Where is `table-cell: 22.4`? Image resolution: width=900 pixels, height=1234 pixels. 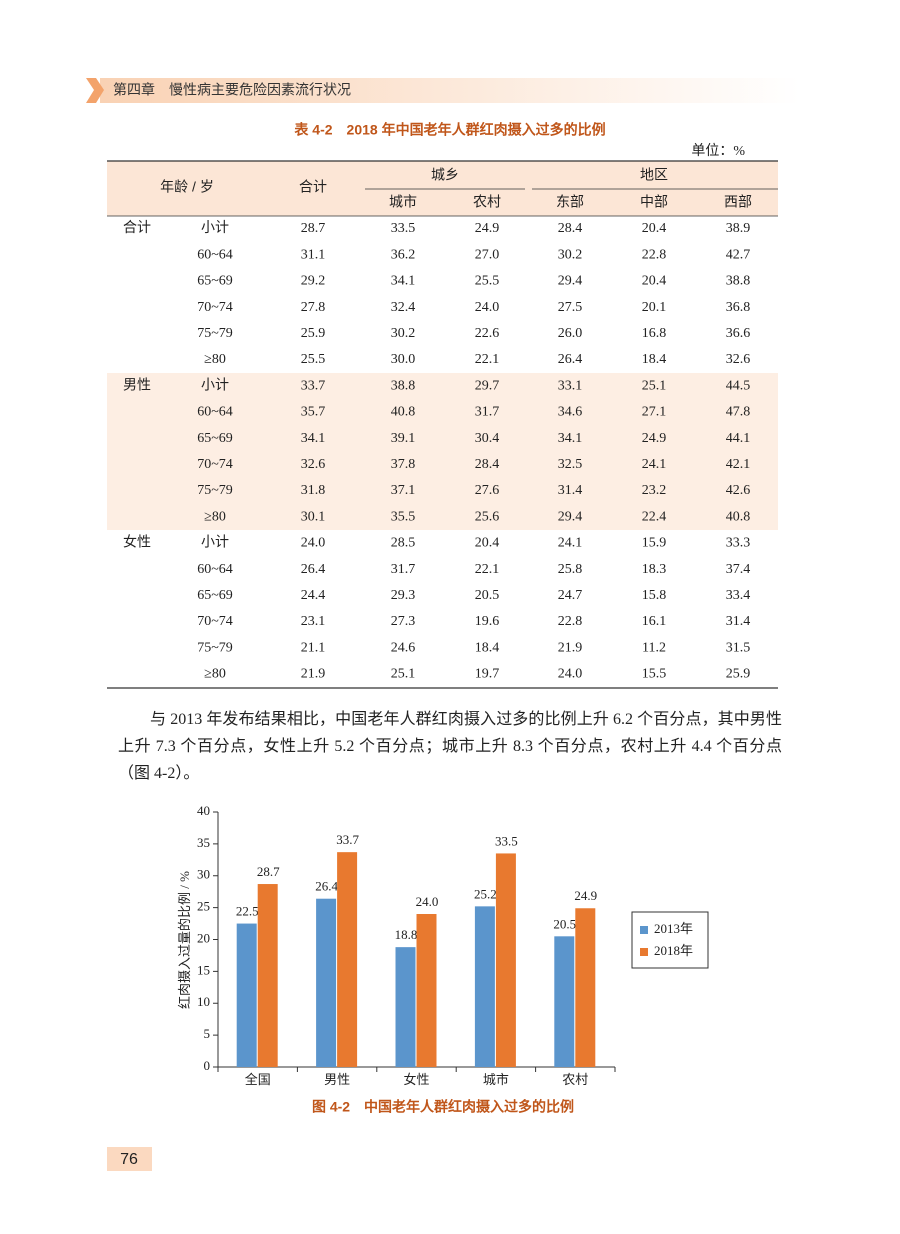
table-cell: 22.4 is located at coordinates (654, 516).